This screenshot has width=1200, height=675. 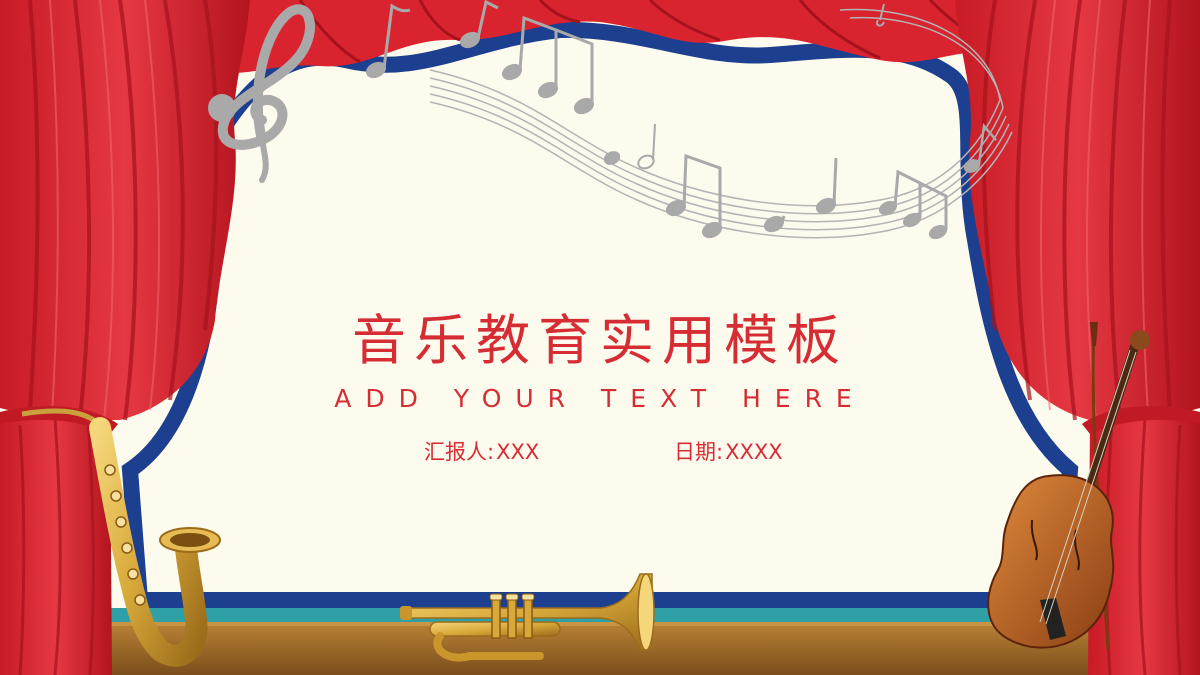 I want to click on reporter-label: 汇报人:, so click(x=459, y=452).